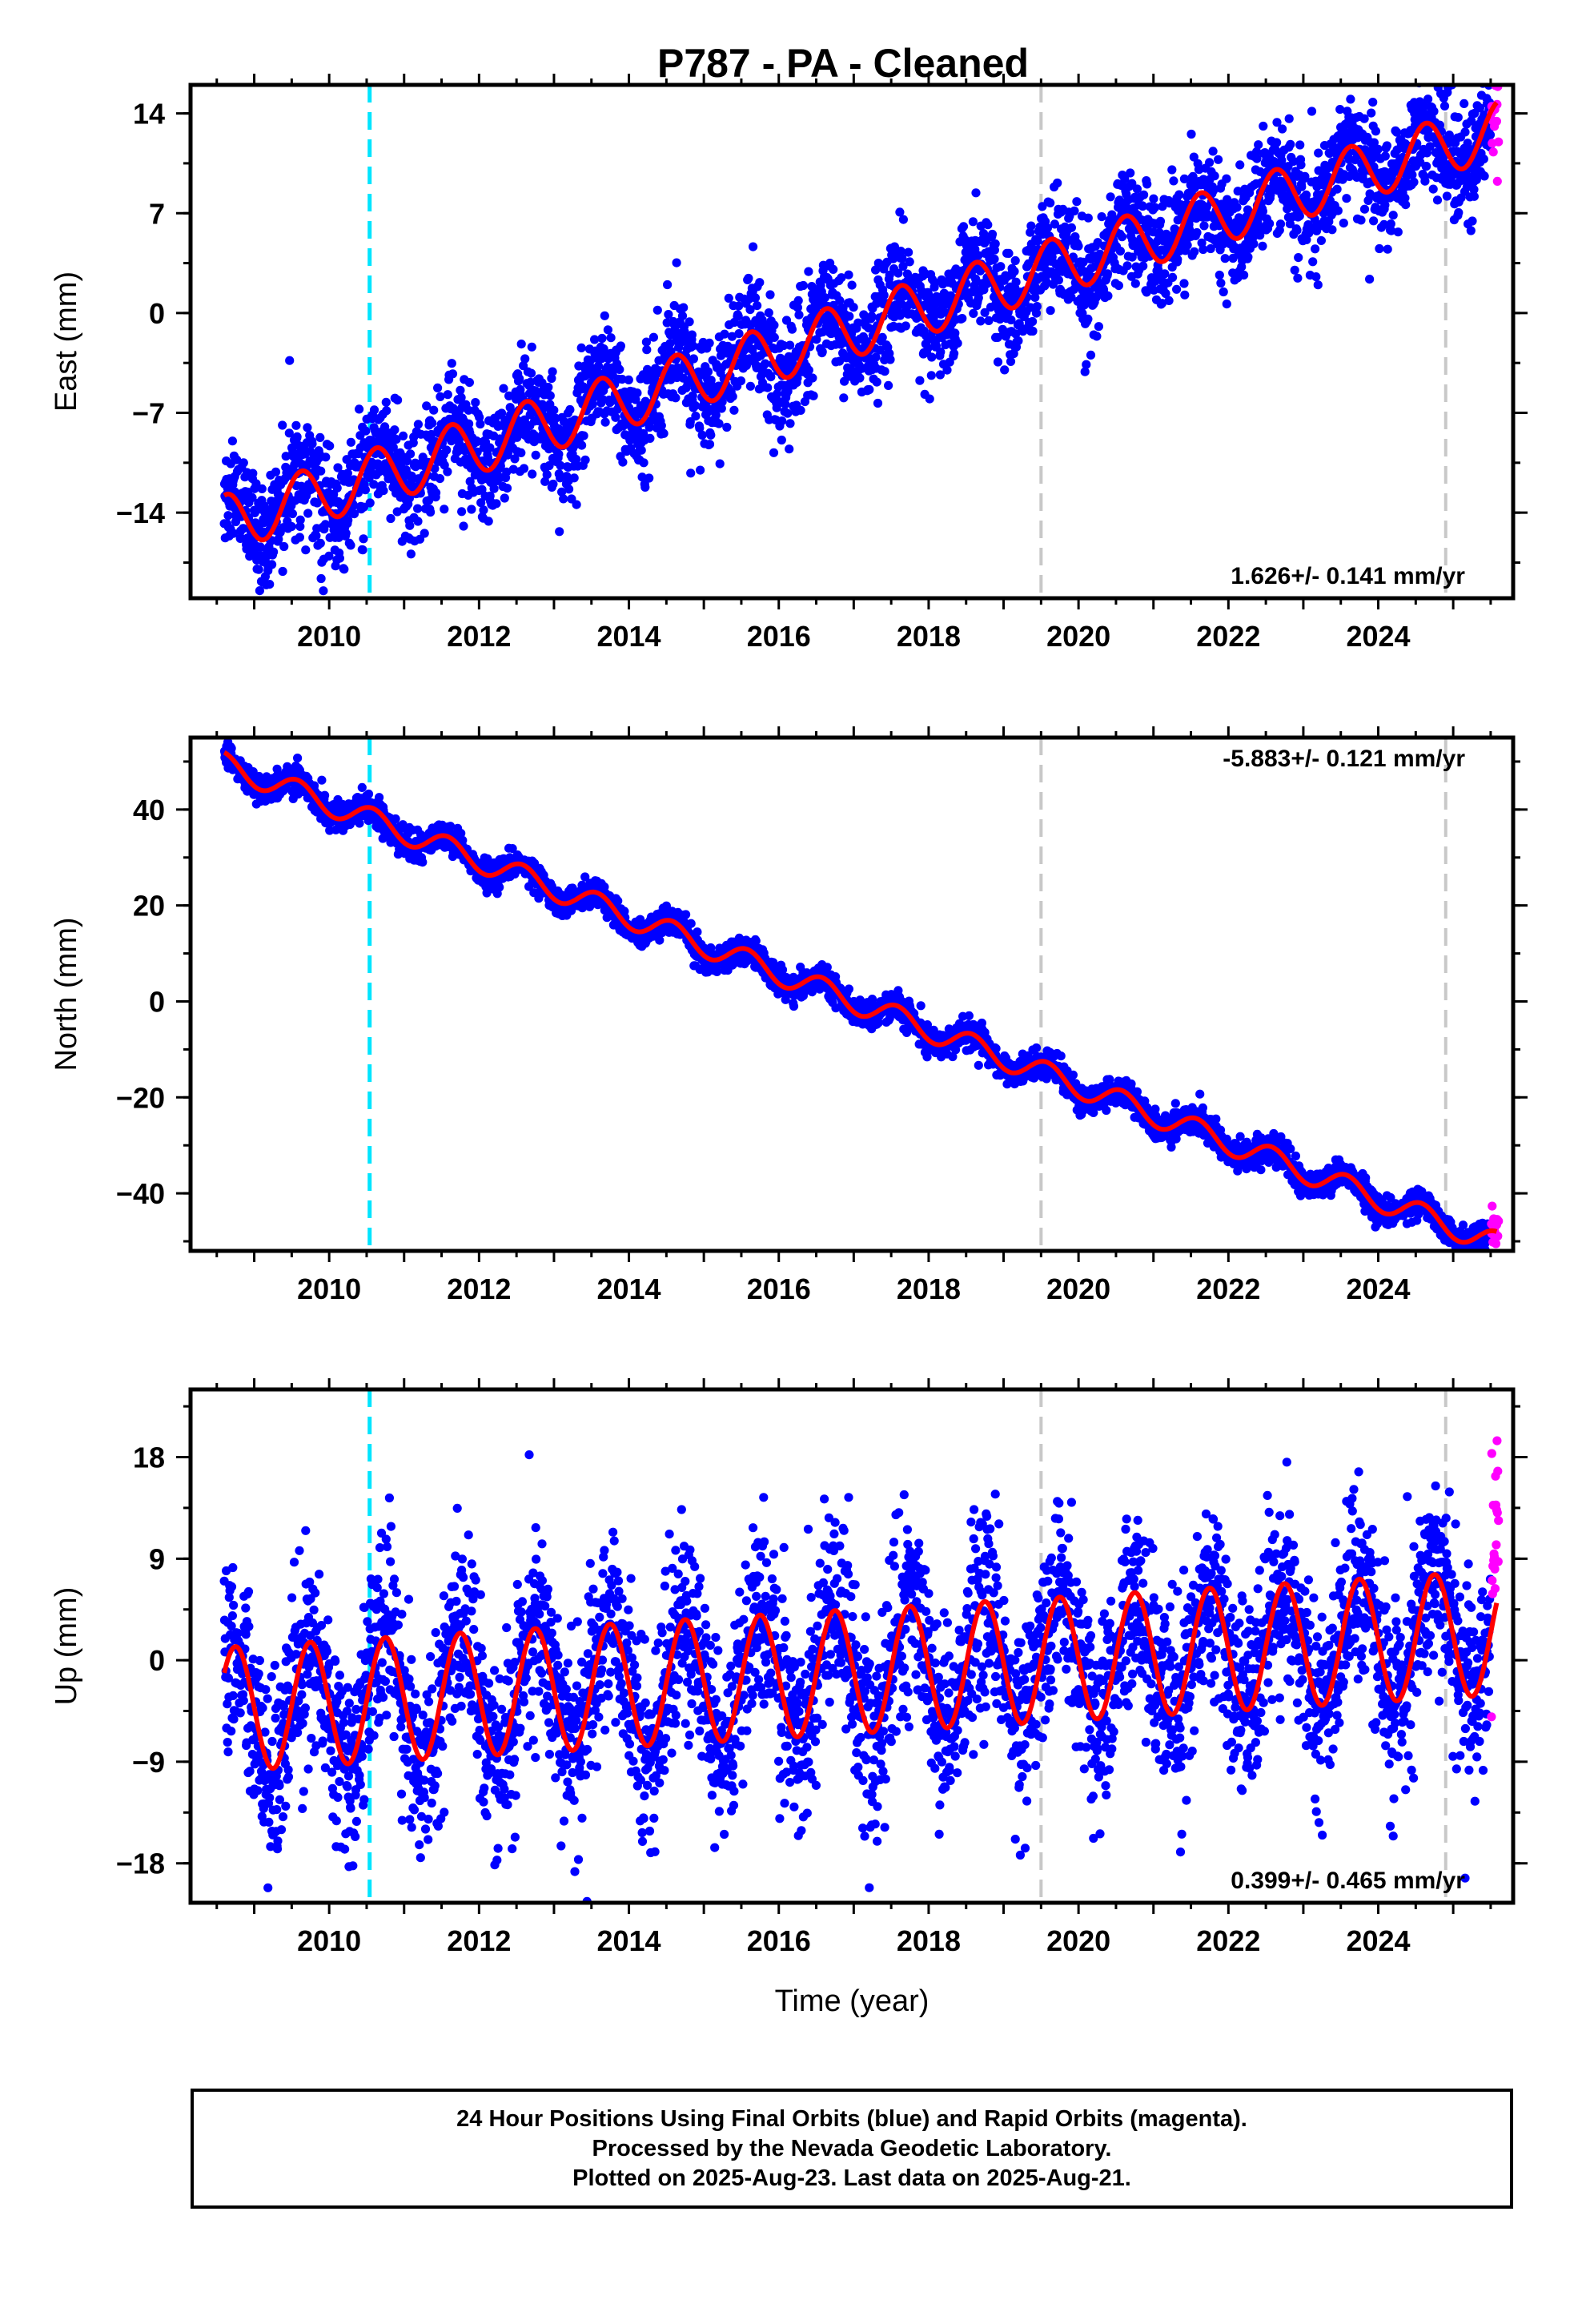 The height and width of the screenshot is (2324, 1582). Describe the element at coordinates (843, 63) in the screenshot. I see `chart-title: P787 - PA - Cleaned` at that location.